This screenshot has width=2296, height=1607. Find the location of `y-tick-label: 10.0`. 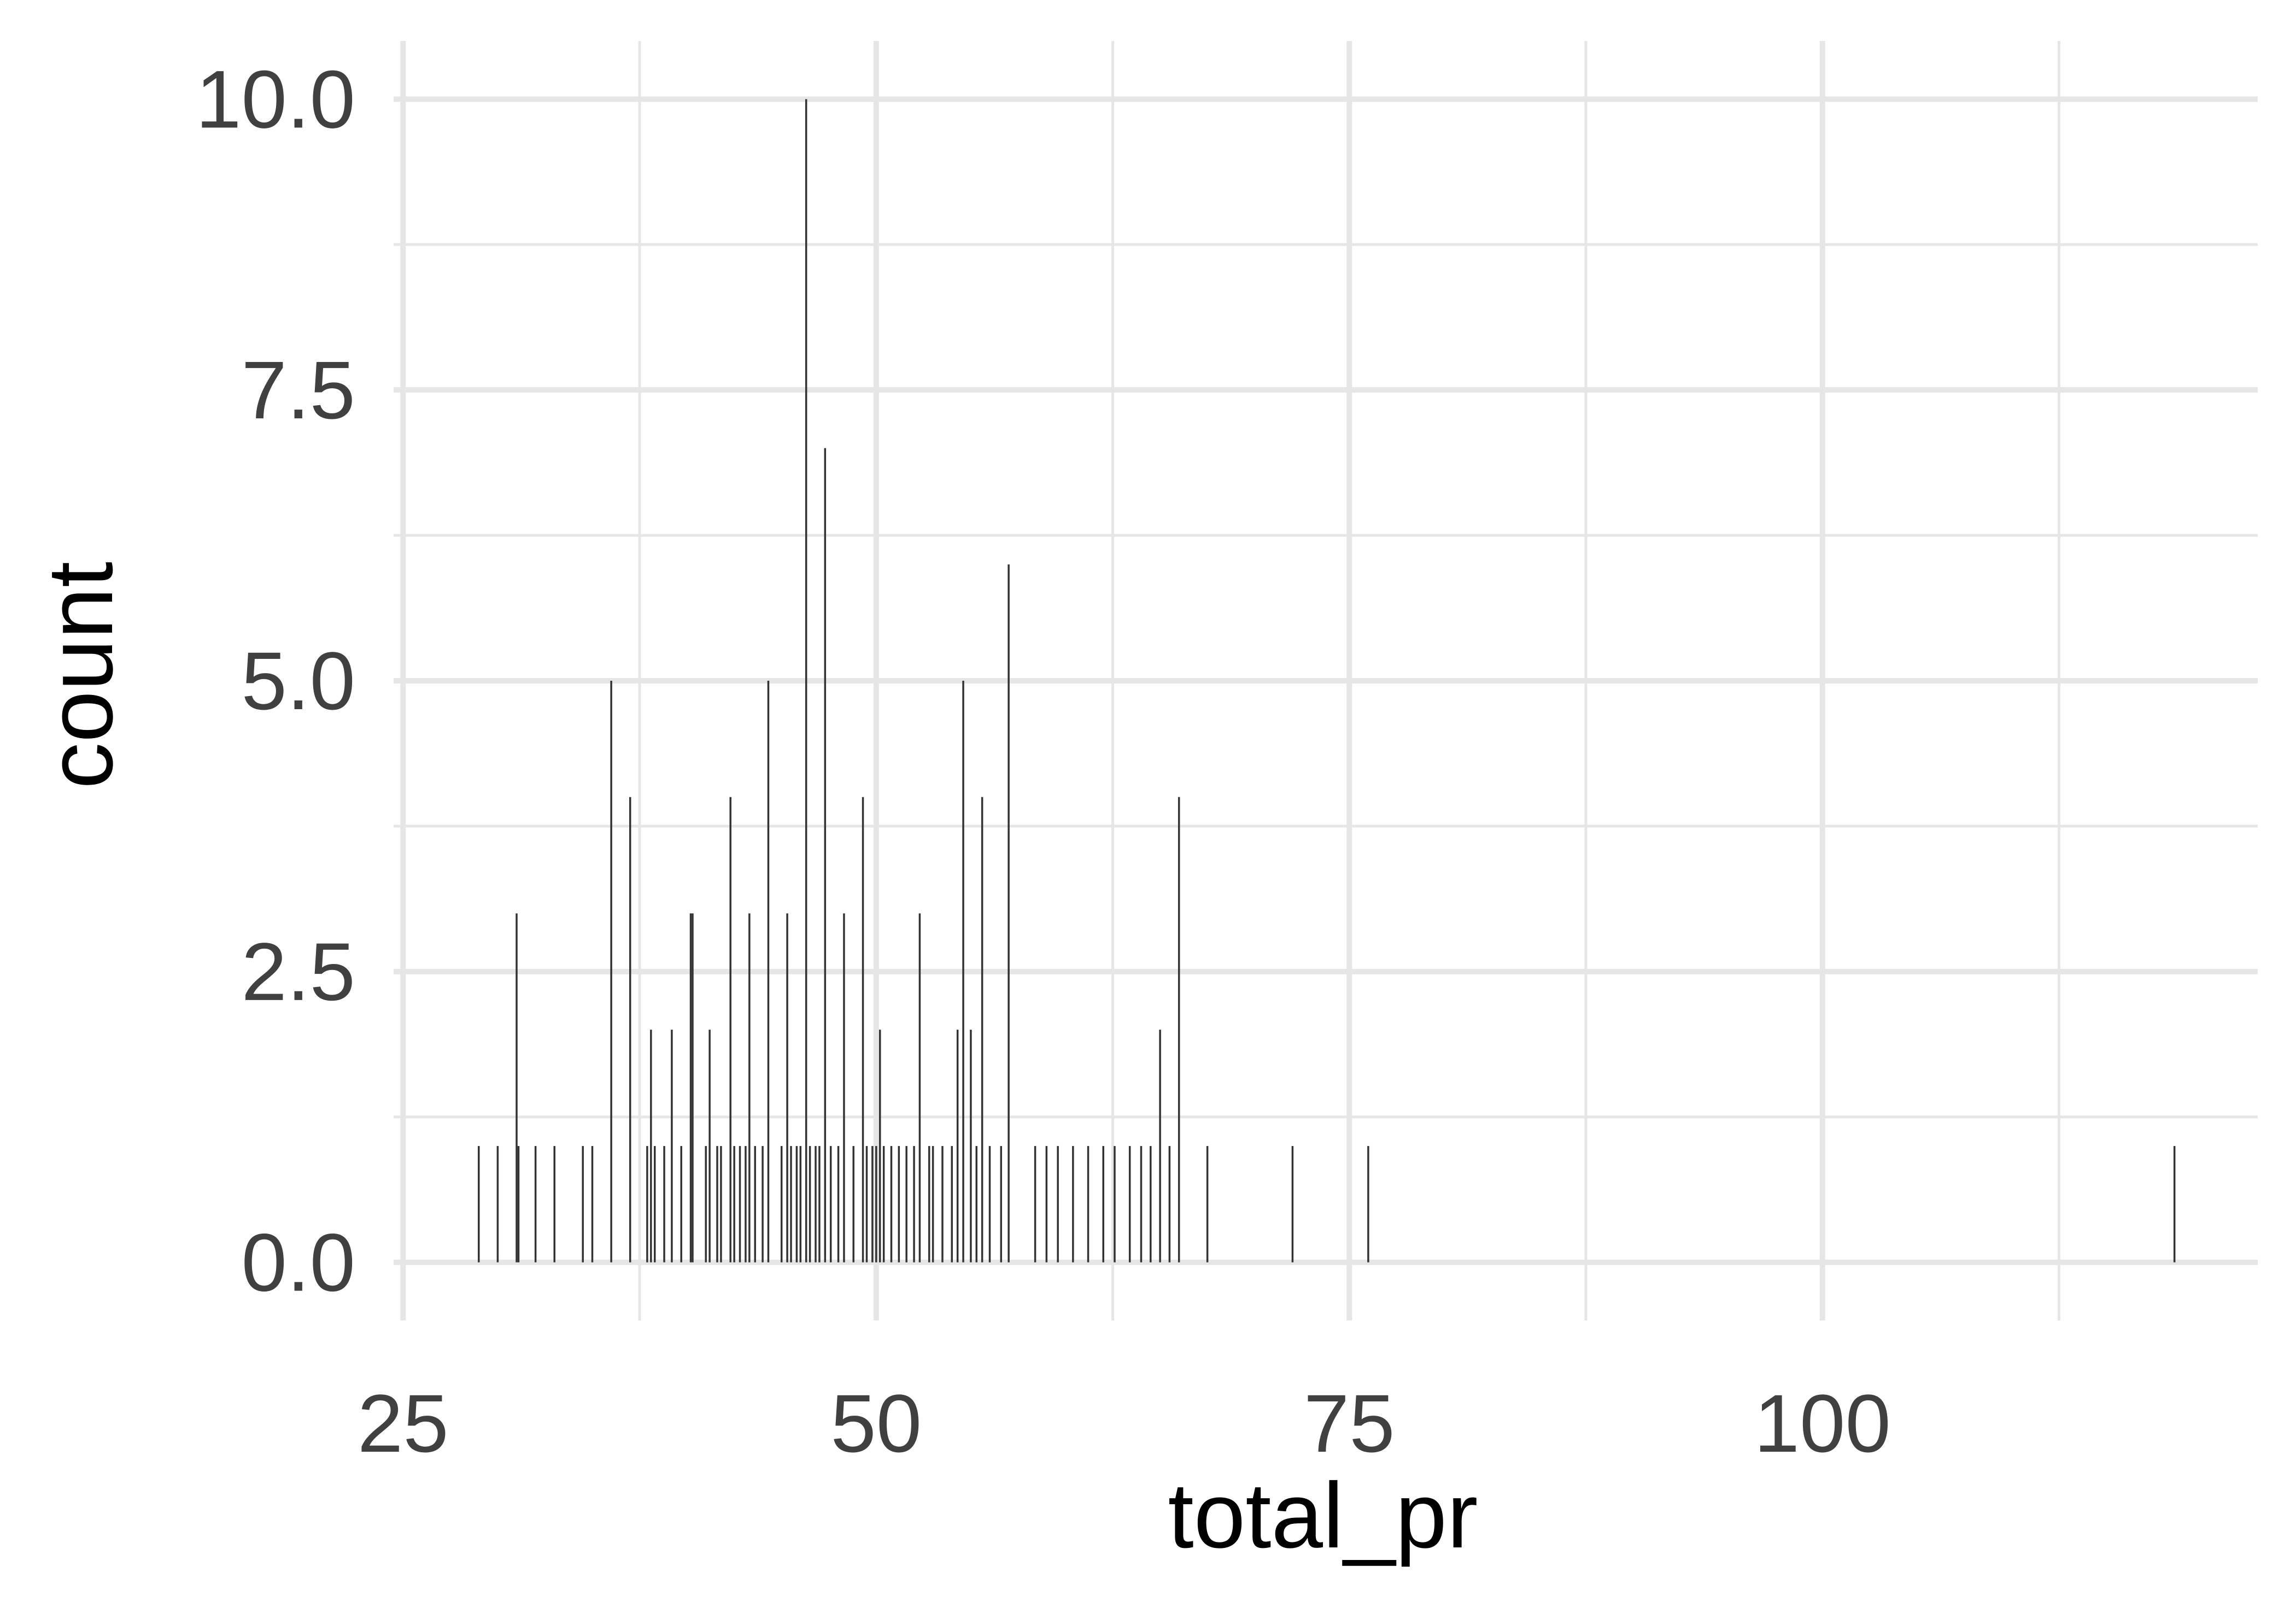

y-tick-label: 10.0 is located at coordinates (275, 99).